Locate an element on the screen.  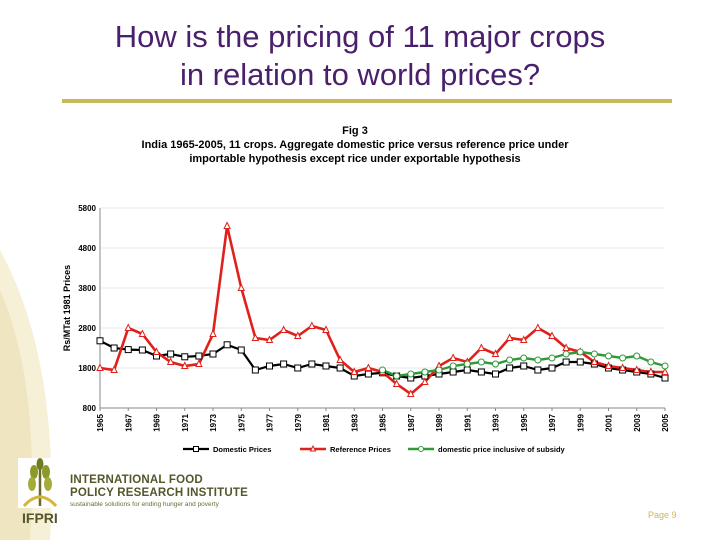
wheat-logo-icon is located at coordinates (40, 483).